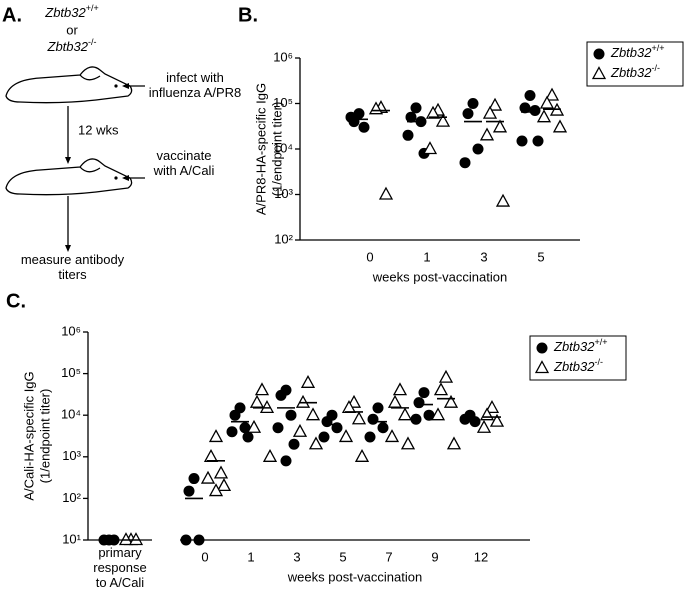 This screenshot has width=685, height=599. What do you see at coordinates (71, 538) in the screenshot?
I see `y-tick-label: 10¹` at bounding box center [71, 538].